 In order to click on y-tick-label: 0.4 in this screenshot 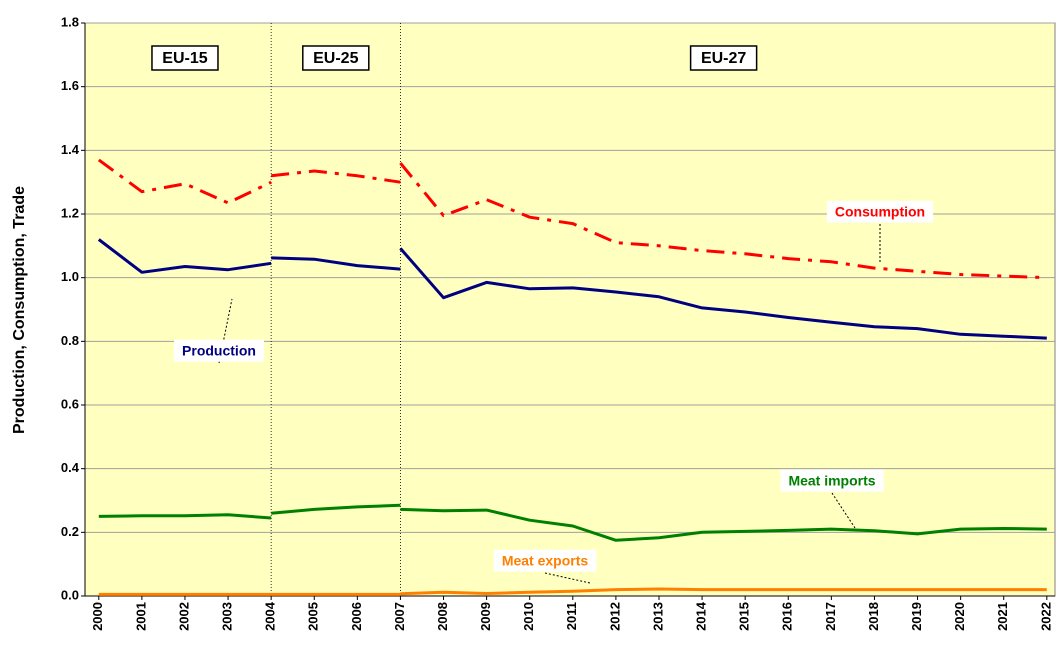, I will do `click(70, 467)`.